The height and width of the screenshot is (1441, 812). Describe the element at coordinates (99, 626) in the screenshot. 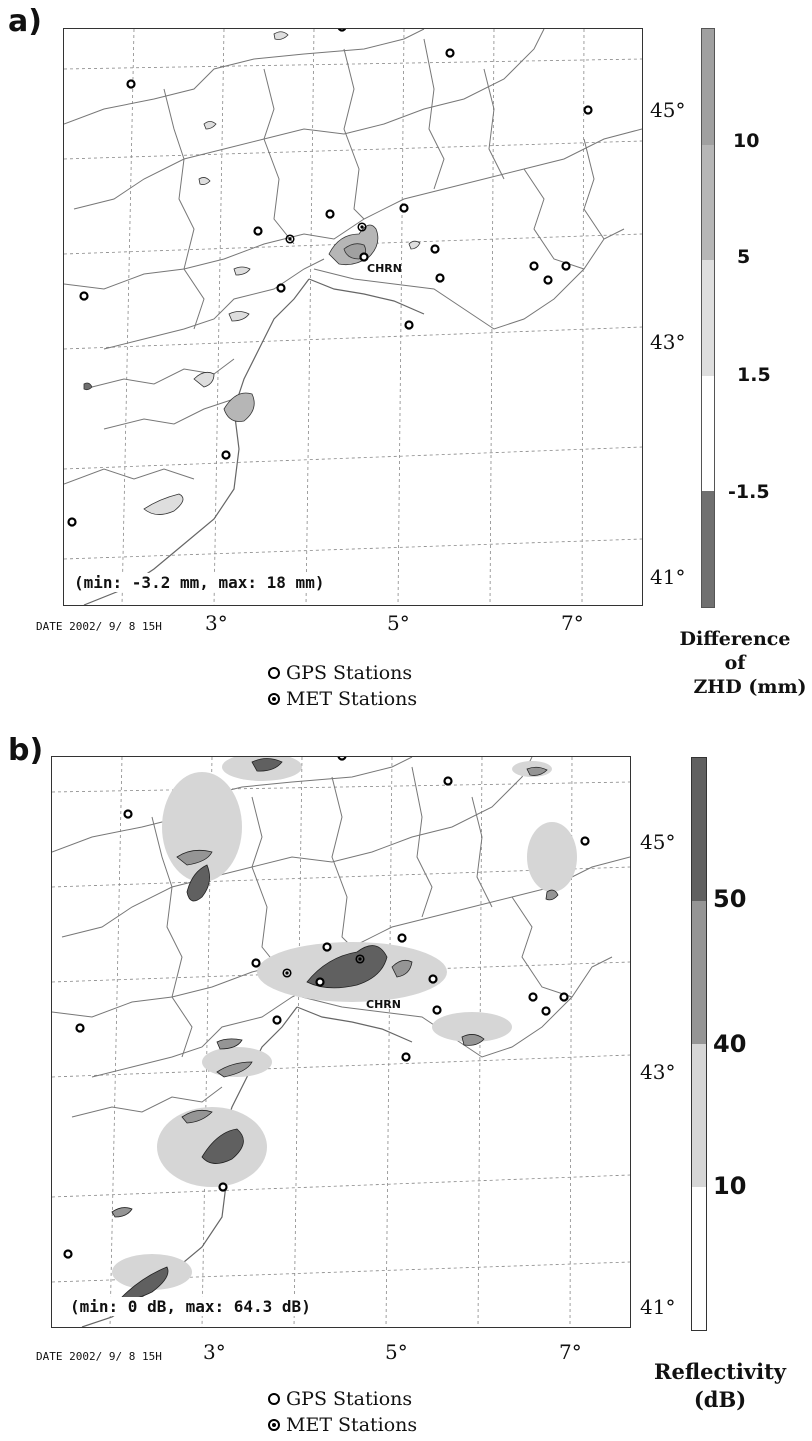

I see `panel-a-date-stamp: DATE 2002/ 9/ 8 15H` at that location.